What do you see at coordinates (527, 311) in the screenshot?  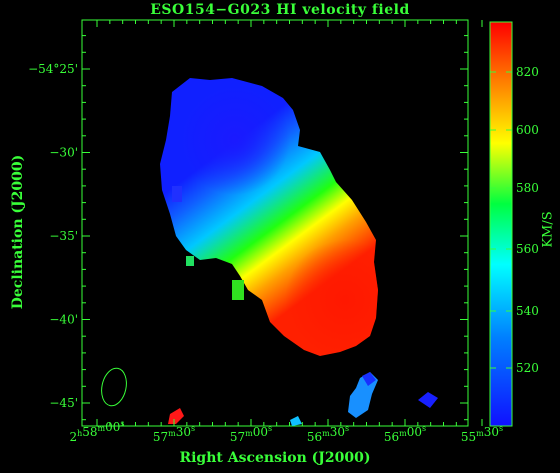 I see `colorbar-tick-label: 540` at bounding box center [527, 311].